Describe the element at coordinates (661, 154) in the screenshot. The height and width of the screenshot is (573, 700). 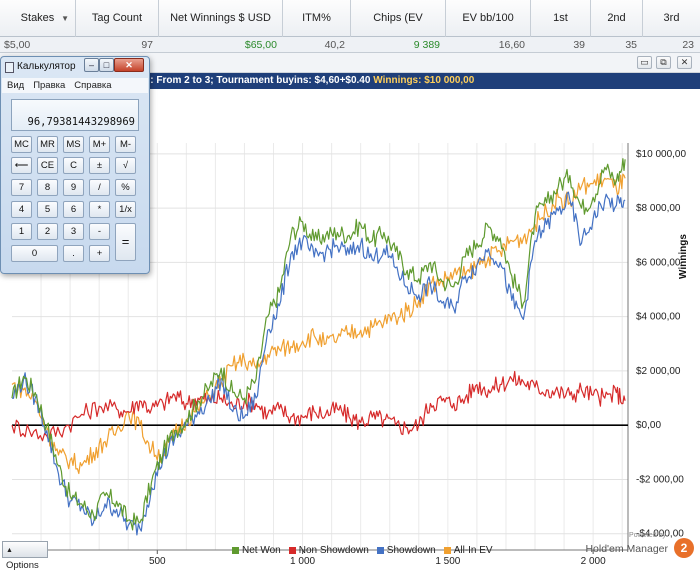
I see `y-tick-label: $10 000,00` at that location.